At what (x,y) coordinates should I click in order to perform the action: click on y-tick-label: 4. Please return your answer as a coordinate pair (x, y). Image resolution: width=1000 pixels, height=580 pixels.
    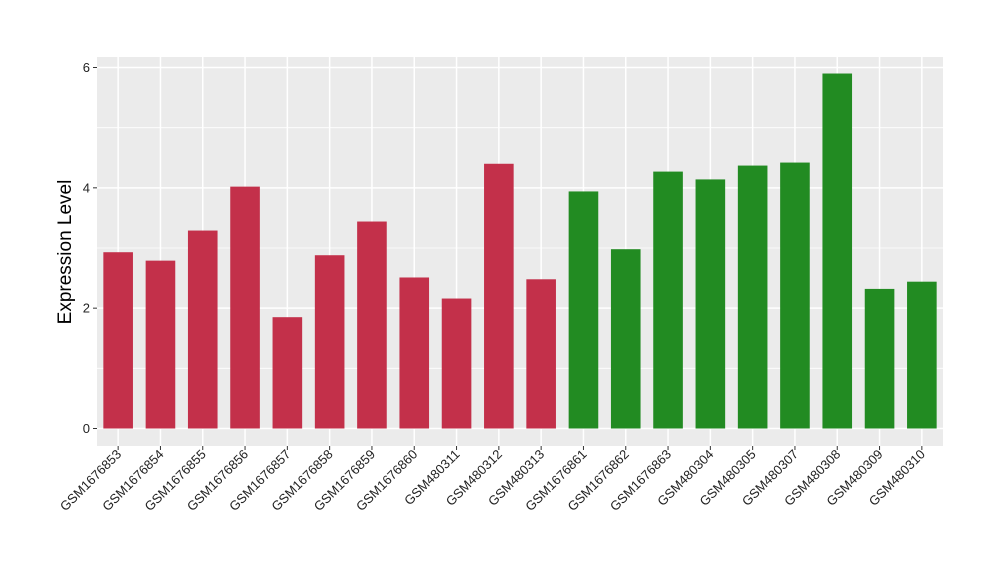
    Looking at the image, I should click on (86, 187).